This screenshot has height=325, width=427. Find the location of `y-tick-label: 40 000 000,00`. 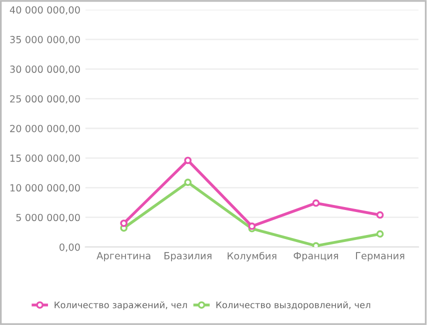

y-tick-label: 40 000 000,00 is located at coordinates (45, 10).